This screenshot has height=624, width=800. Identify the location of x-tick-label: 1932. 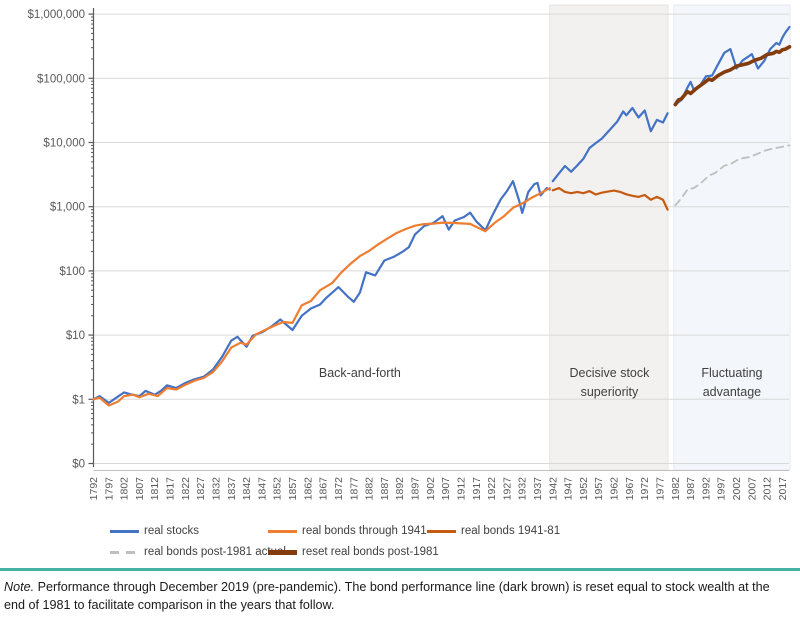
(523, 489).